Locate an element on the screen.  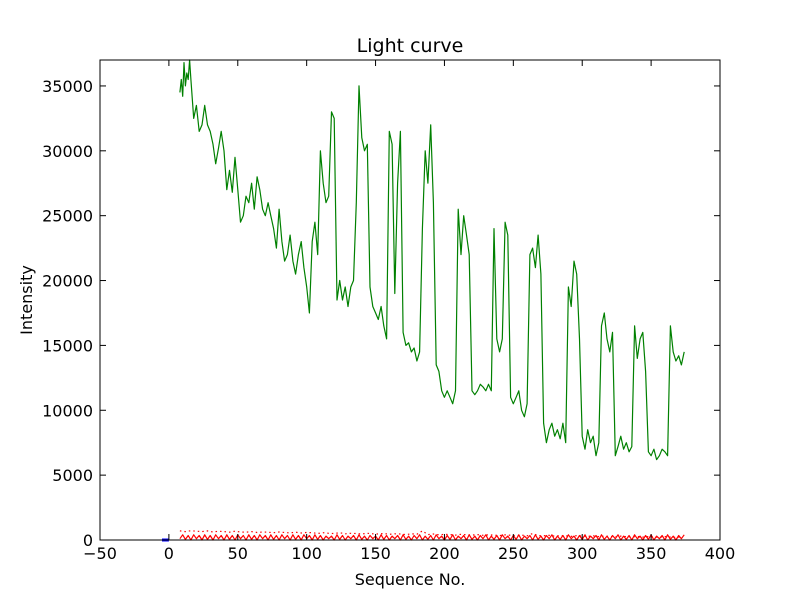
chart-title: Light curve is located at coordinates (410, 46).